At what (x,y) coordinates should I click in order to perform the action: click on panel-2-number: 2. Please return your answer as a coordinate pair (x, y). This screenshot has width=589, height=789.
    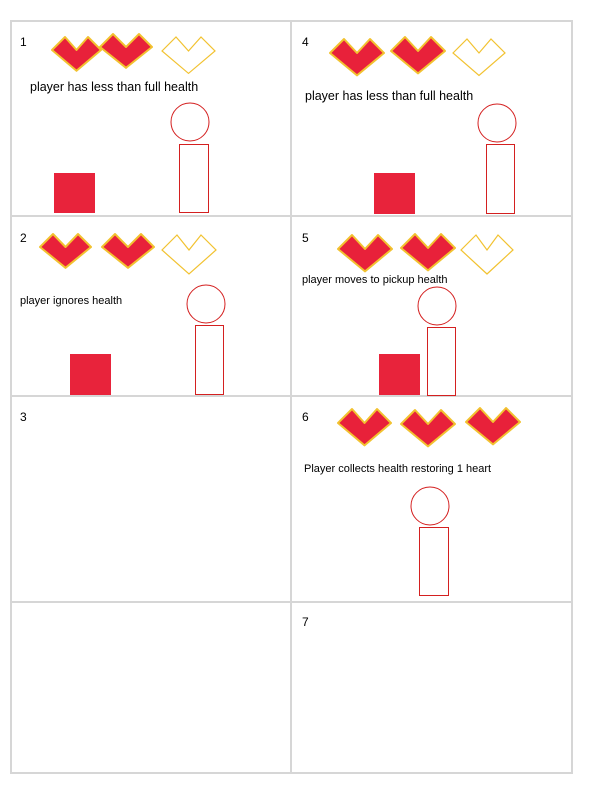
    Looking at the image, I should click on (23, 238).